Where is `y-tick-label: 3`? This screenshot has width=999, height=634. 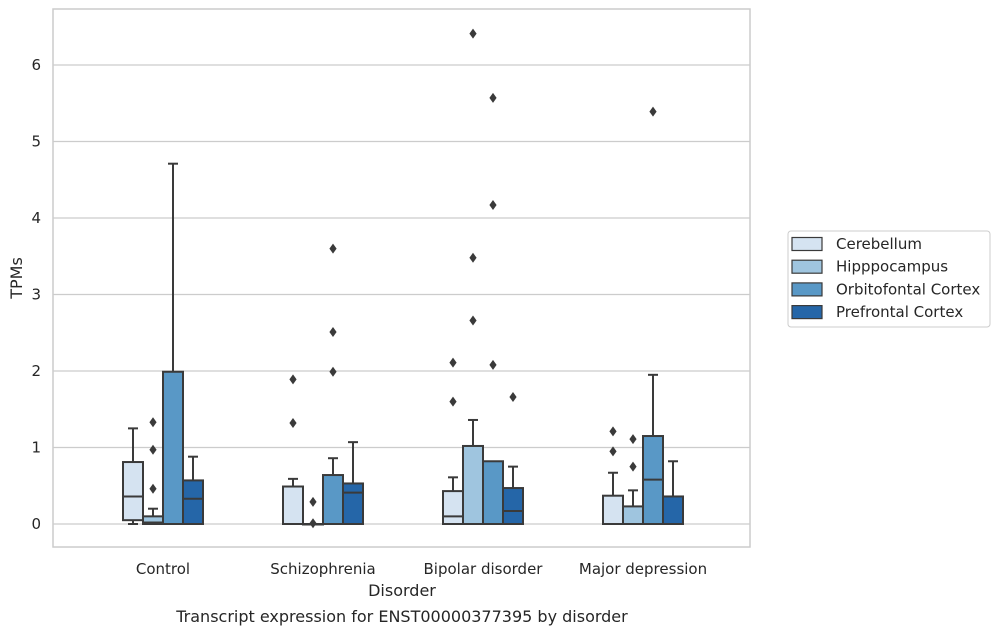 y-tick-label: 3 is located at coordinates (36, 295).